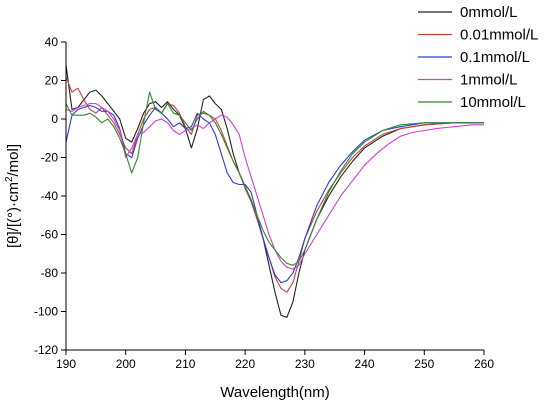 The height and width of the screenshot is (412, 550). Describe the element at coordinates (50, 273) in the screenshot. I see `y-tick-label: -80` at that location.